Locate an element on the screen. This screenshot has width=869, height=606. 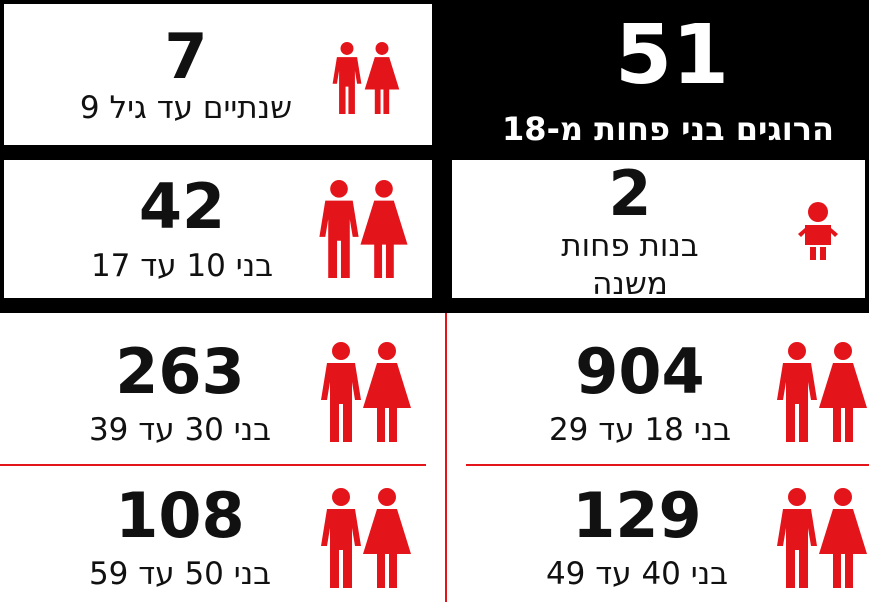
cell-label: משנה is located at coordinates (630, 284).